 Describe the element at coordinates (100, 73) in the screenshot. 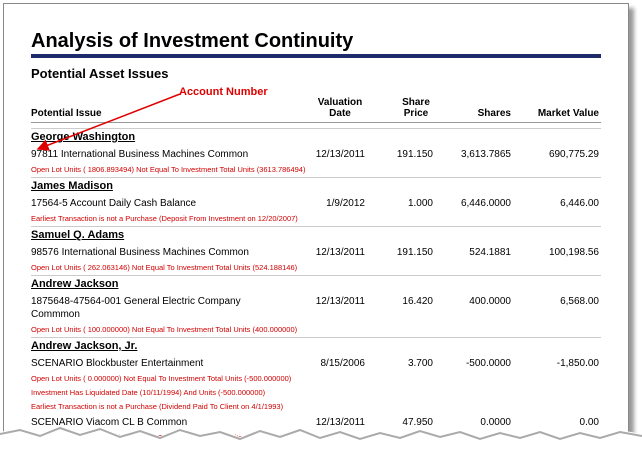

I see `report-subtitle: Potential Asset Issues` at that location.